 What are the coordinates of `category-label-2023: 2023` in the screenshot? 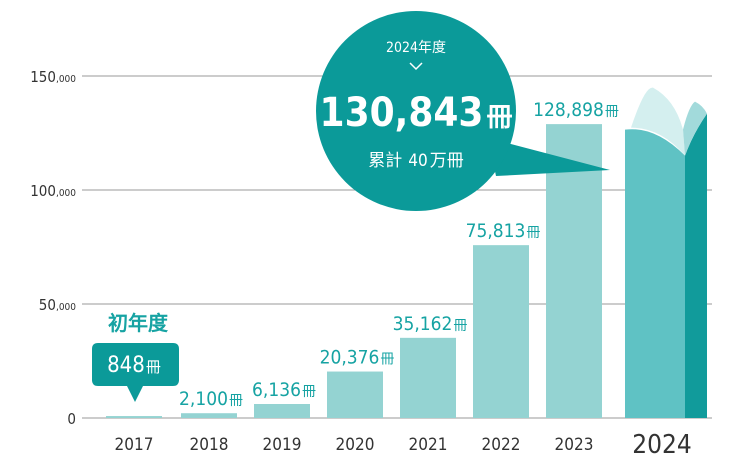 It's located at (574, 445).